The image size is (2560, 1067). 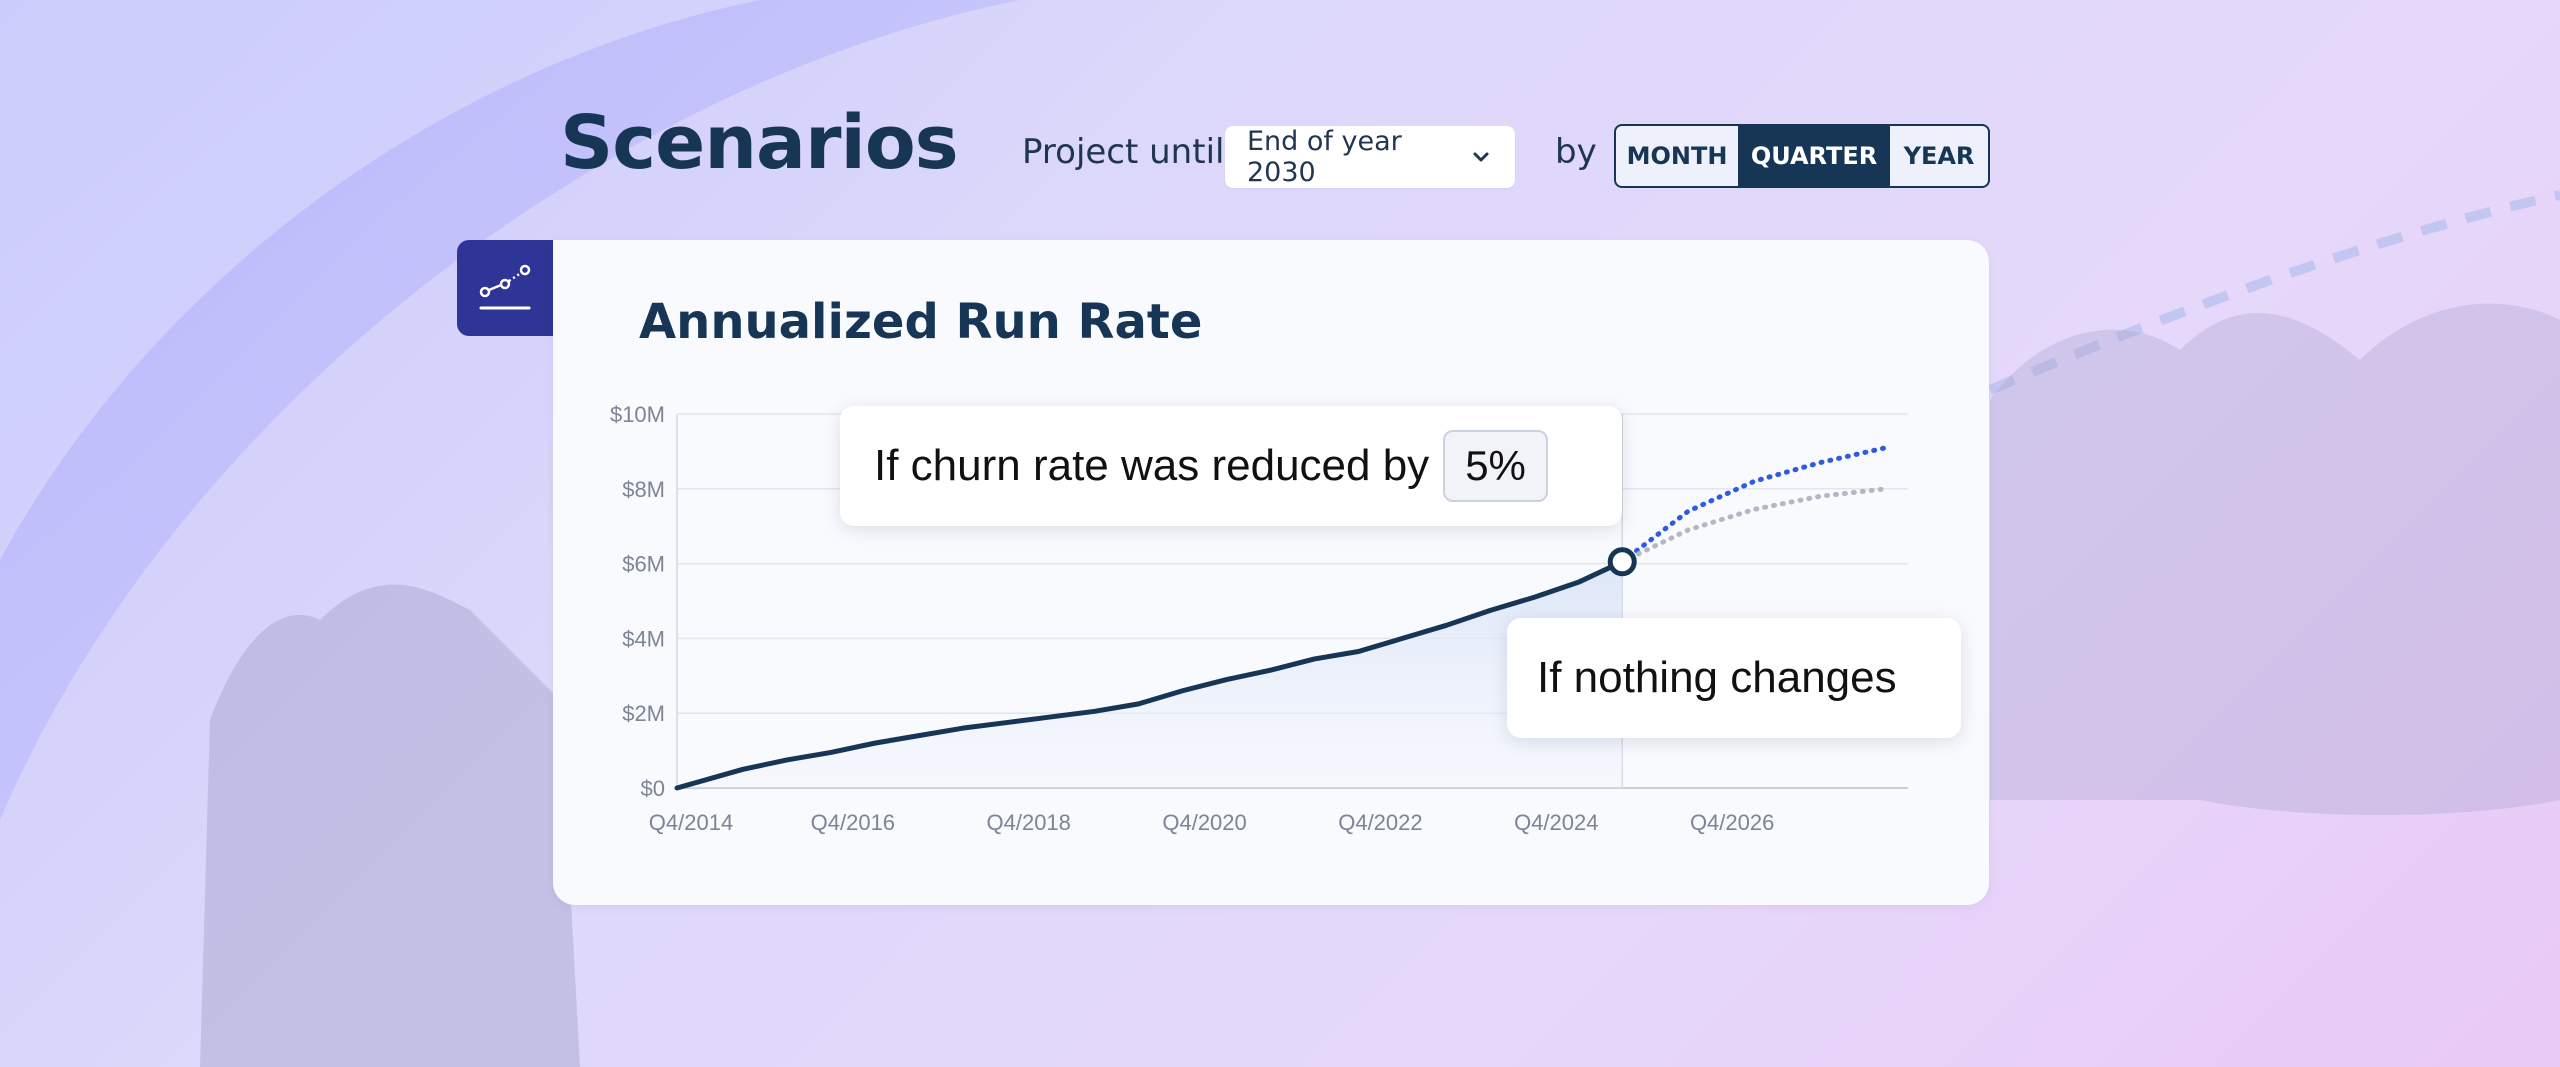 I want to click on actuals-line, so click(x=1149, y=675).